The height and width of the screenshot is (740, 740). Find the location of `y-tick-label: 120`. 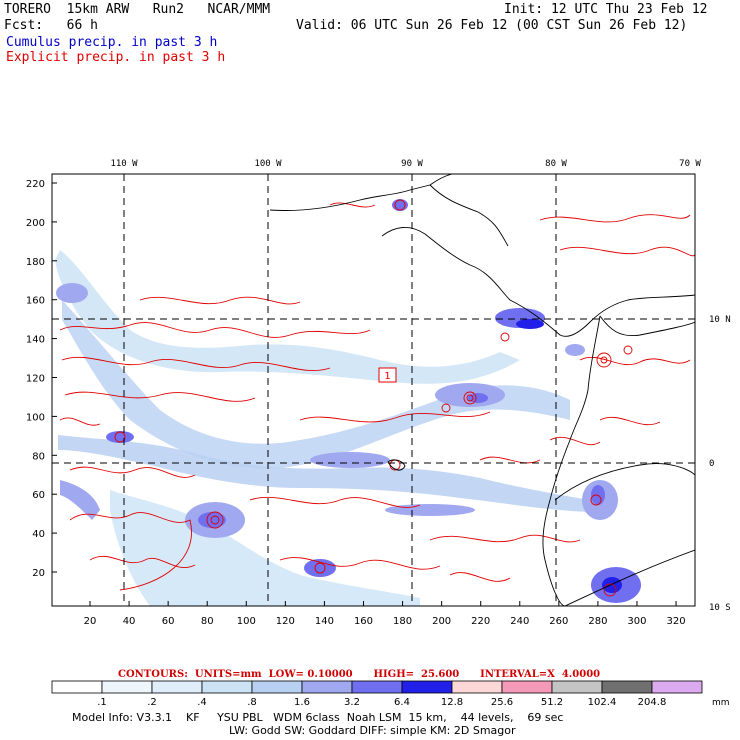

y-tick-label: 120 is located at coordinates (35, 379).